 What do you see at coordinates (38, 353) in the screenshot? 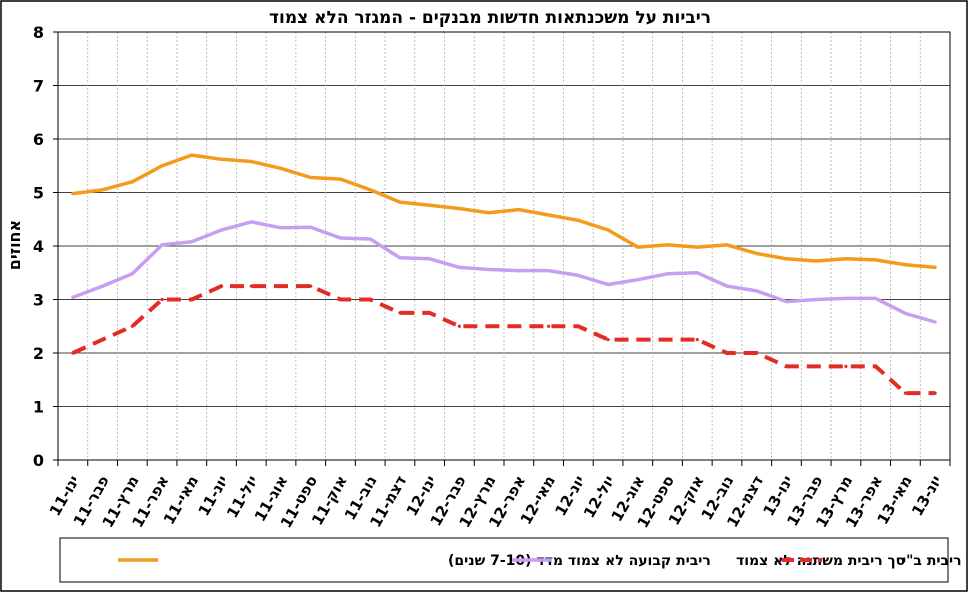
I see `y-tick-label: 2` at bounding box center [38, 353].